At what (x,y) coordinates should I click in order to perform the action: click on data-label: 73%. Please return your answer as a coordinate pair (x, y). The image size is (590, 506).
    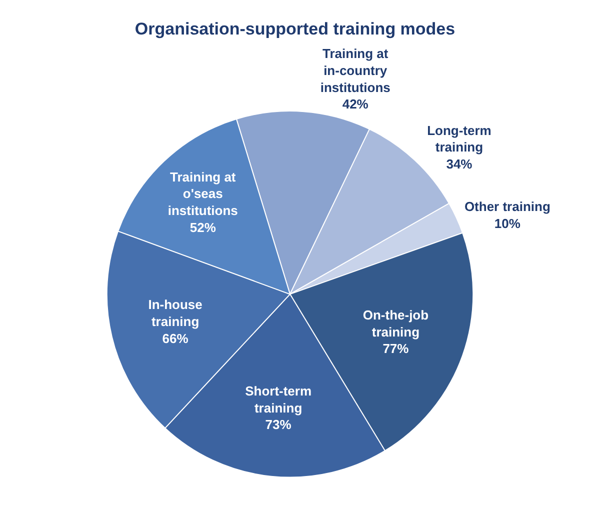
    Looking at the image, I should click on (278, 424).